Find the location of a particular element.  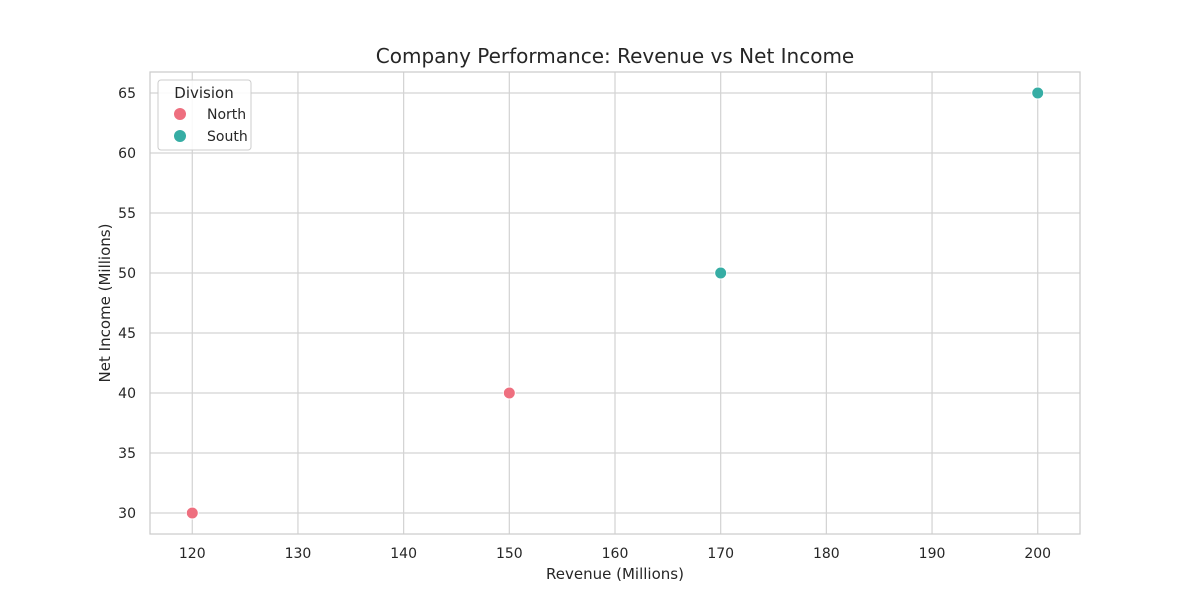

legend-marker-north is located at coordinates (180, 114).